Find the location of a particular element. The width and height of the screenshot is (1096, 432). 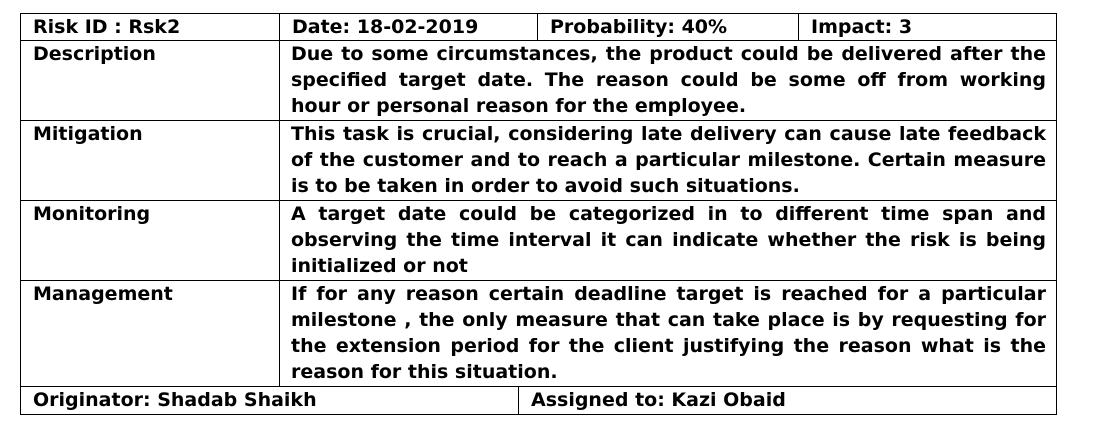

date-cell: Date: 18-02-2019 is located at coordinates (409, 27).